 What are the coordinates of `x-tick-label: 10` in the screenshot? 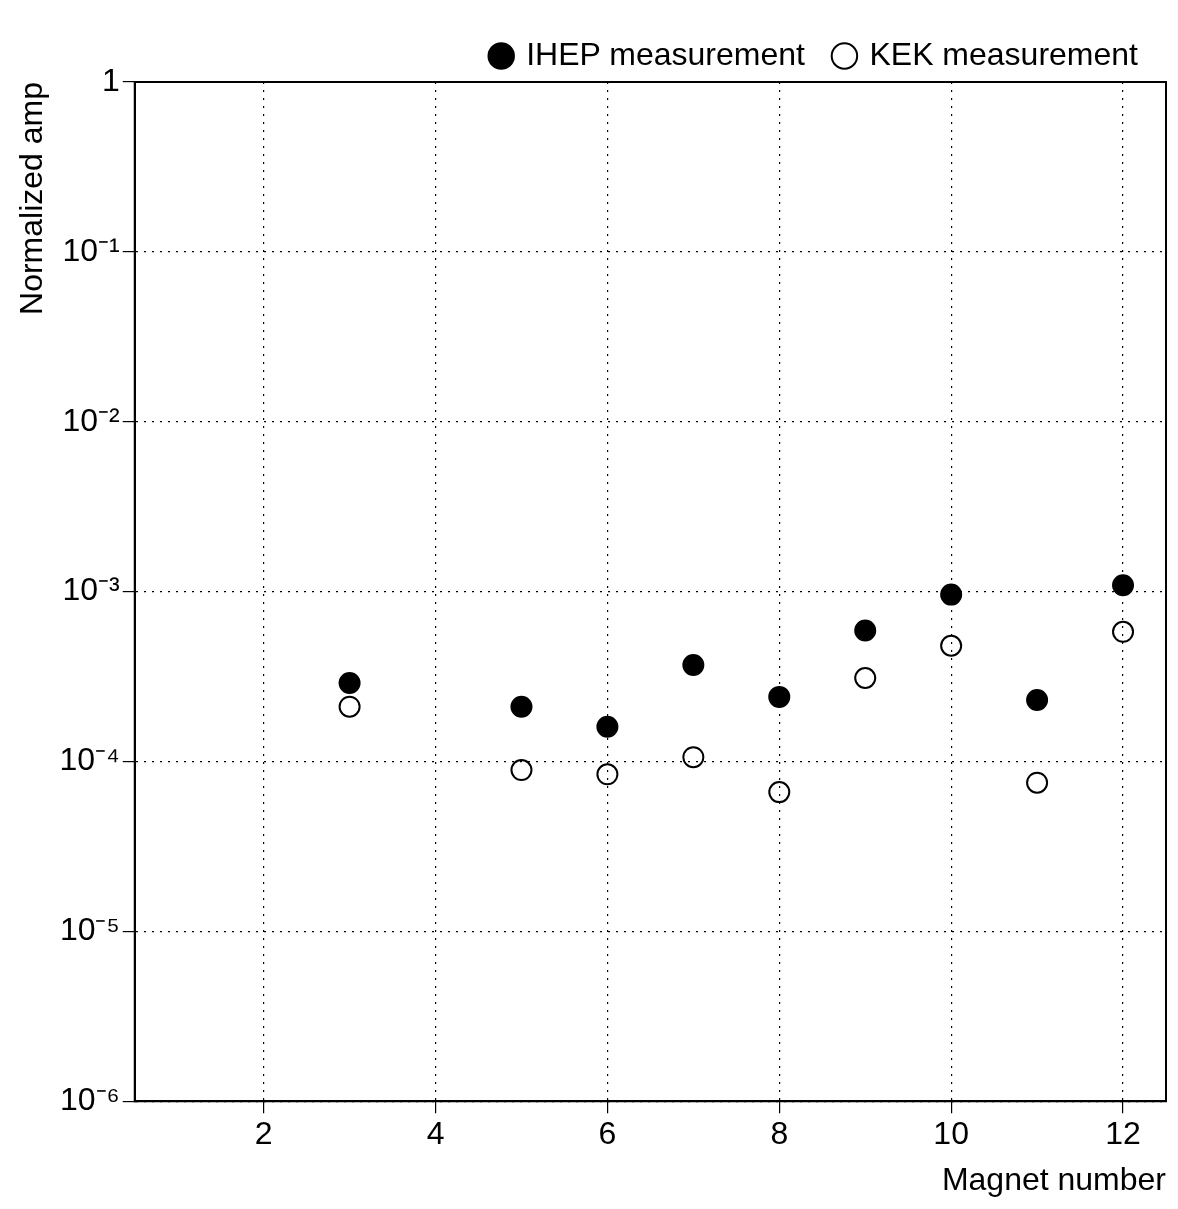 It's located at (951, 1133).